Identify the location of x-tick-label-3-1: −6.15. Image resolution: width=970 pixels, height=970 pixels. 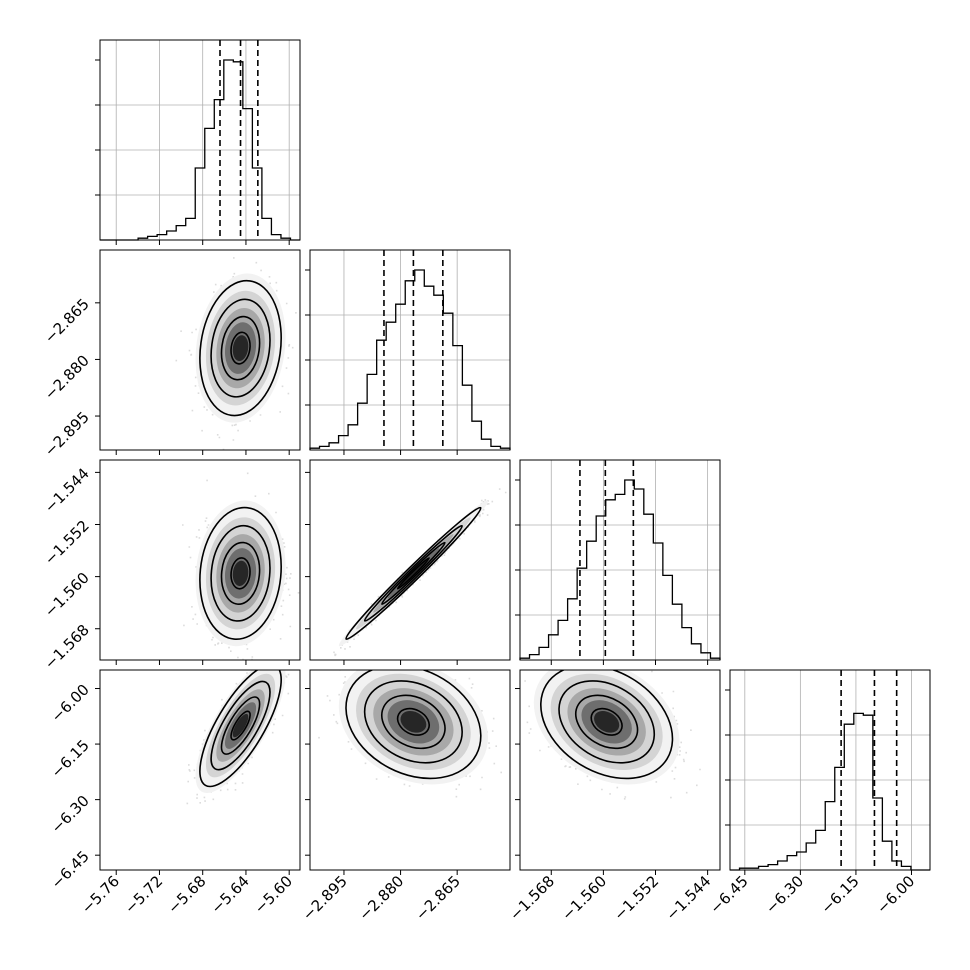
(840, 894).